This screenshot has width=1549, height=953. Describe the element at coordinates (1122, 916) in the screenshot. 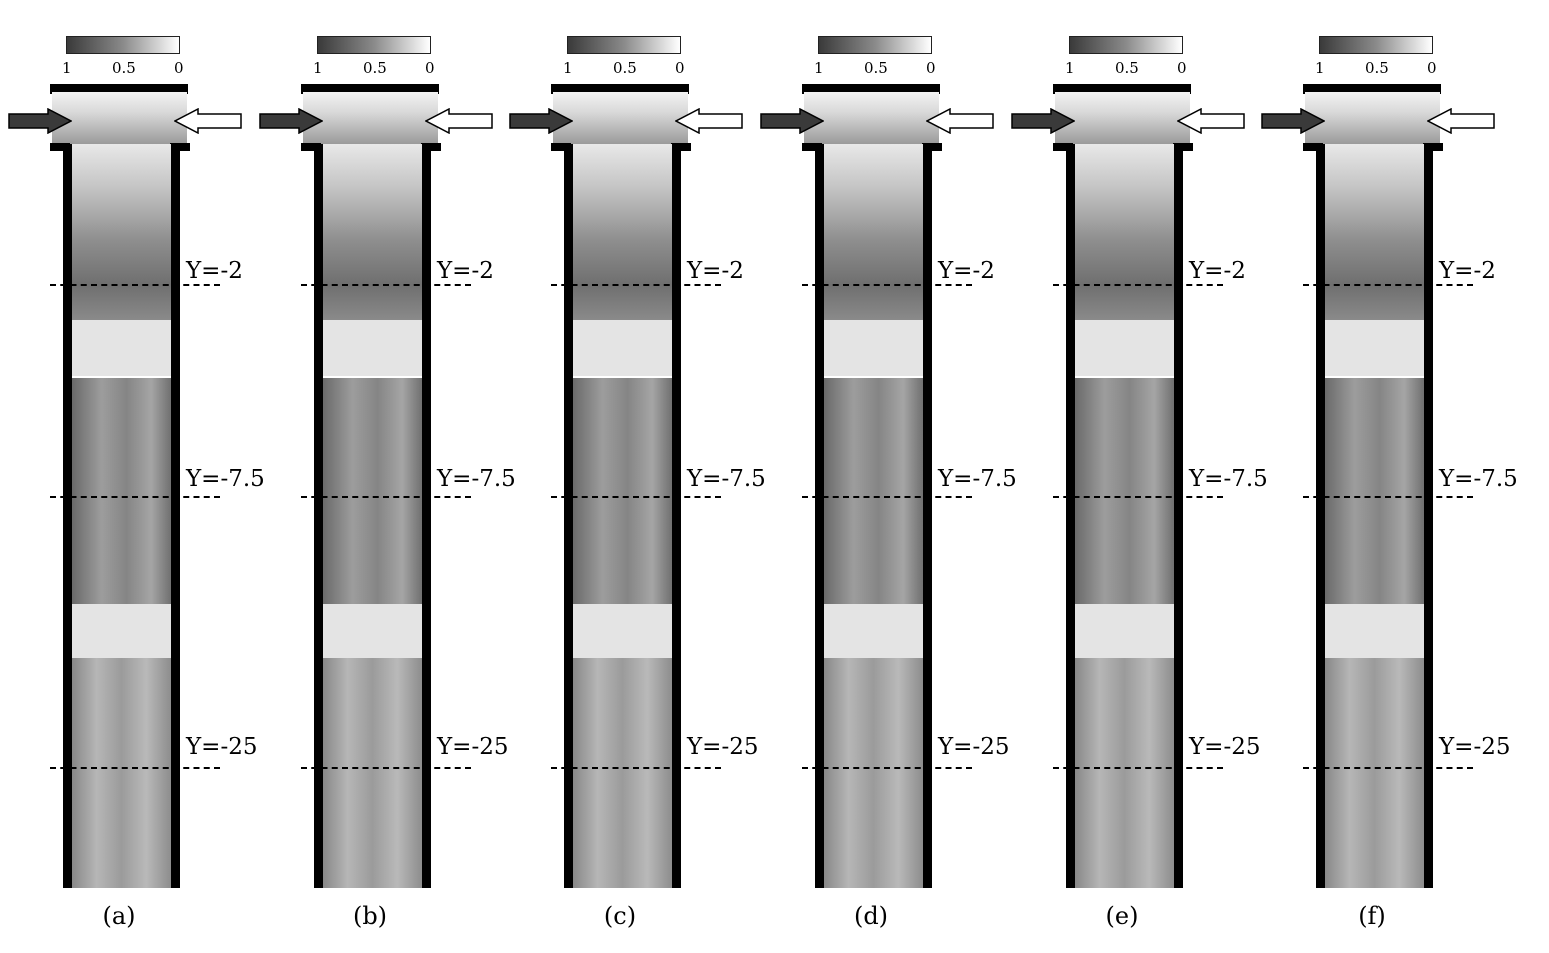

I see `panel-label: (e)` at that location.